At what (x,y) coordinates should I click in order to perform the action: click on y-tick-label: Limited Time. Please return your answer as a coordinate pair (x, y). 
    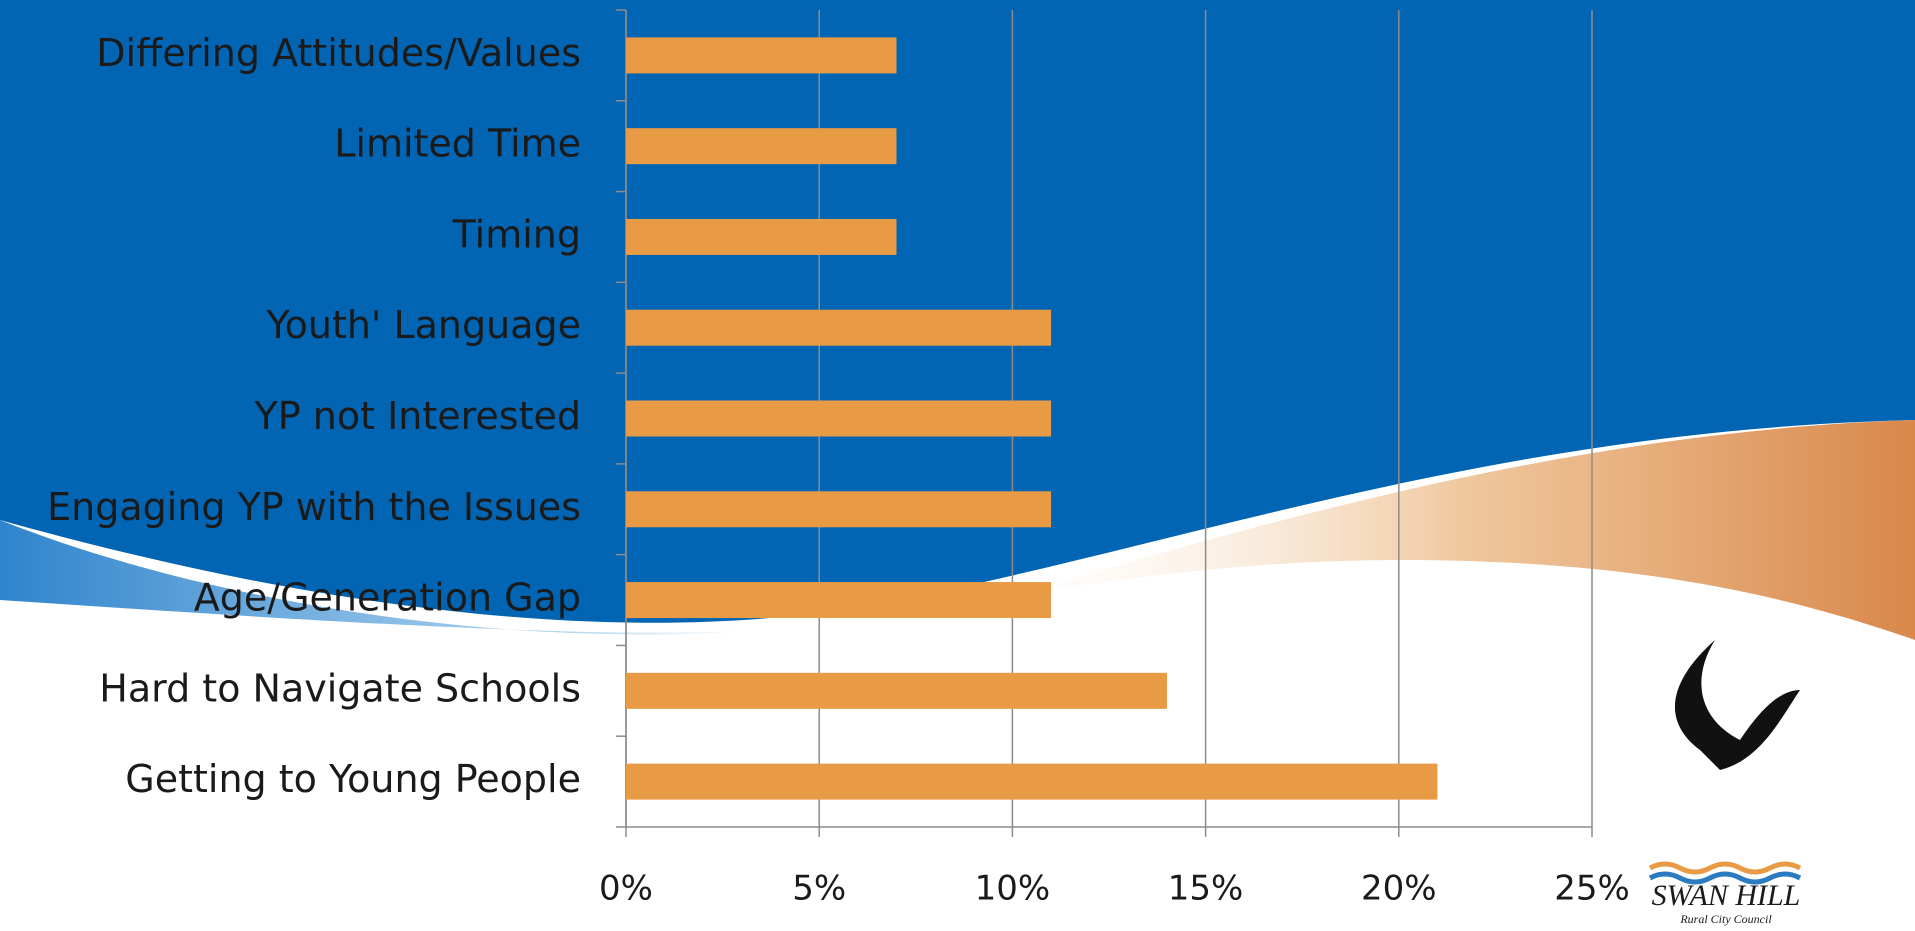
    Looking at the image, I should click on (457, 144).